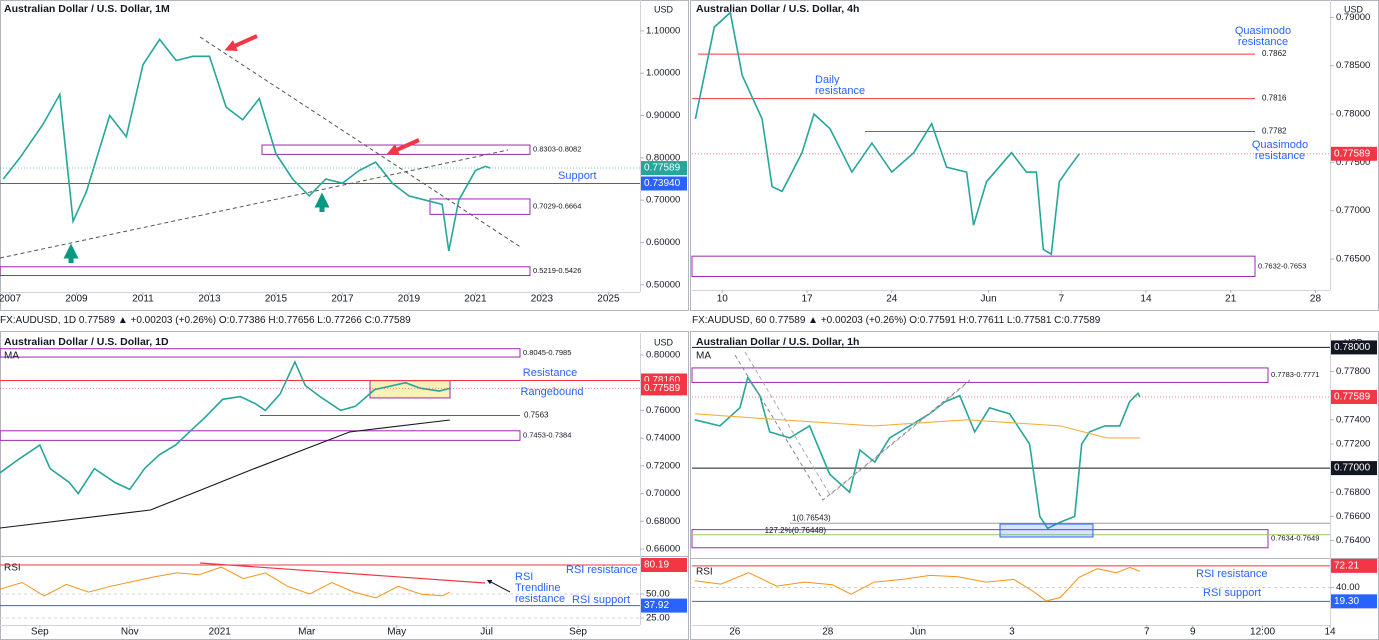  Describe the element at coordinates (1353, 17) in the screenshot. I see `y-tick-label: 0.79000` at that location.